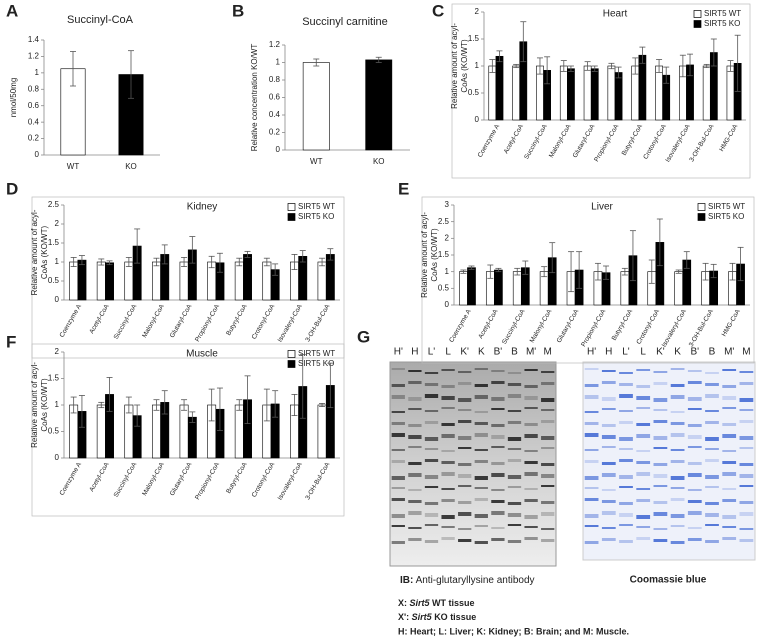  I want to click on x-tick-label: Glutaryl-CoA, so click(584, 141).